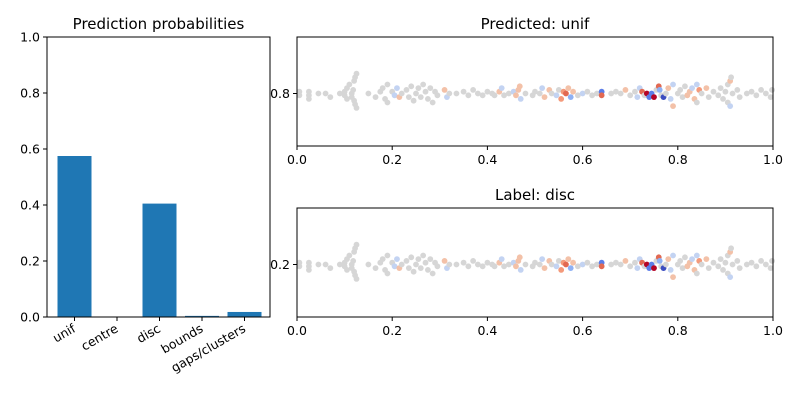 The width and height of the screenshot is (800, 404). I want to click on x-tick-label: 0.8, so click(678, 159).